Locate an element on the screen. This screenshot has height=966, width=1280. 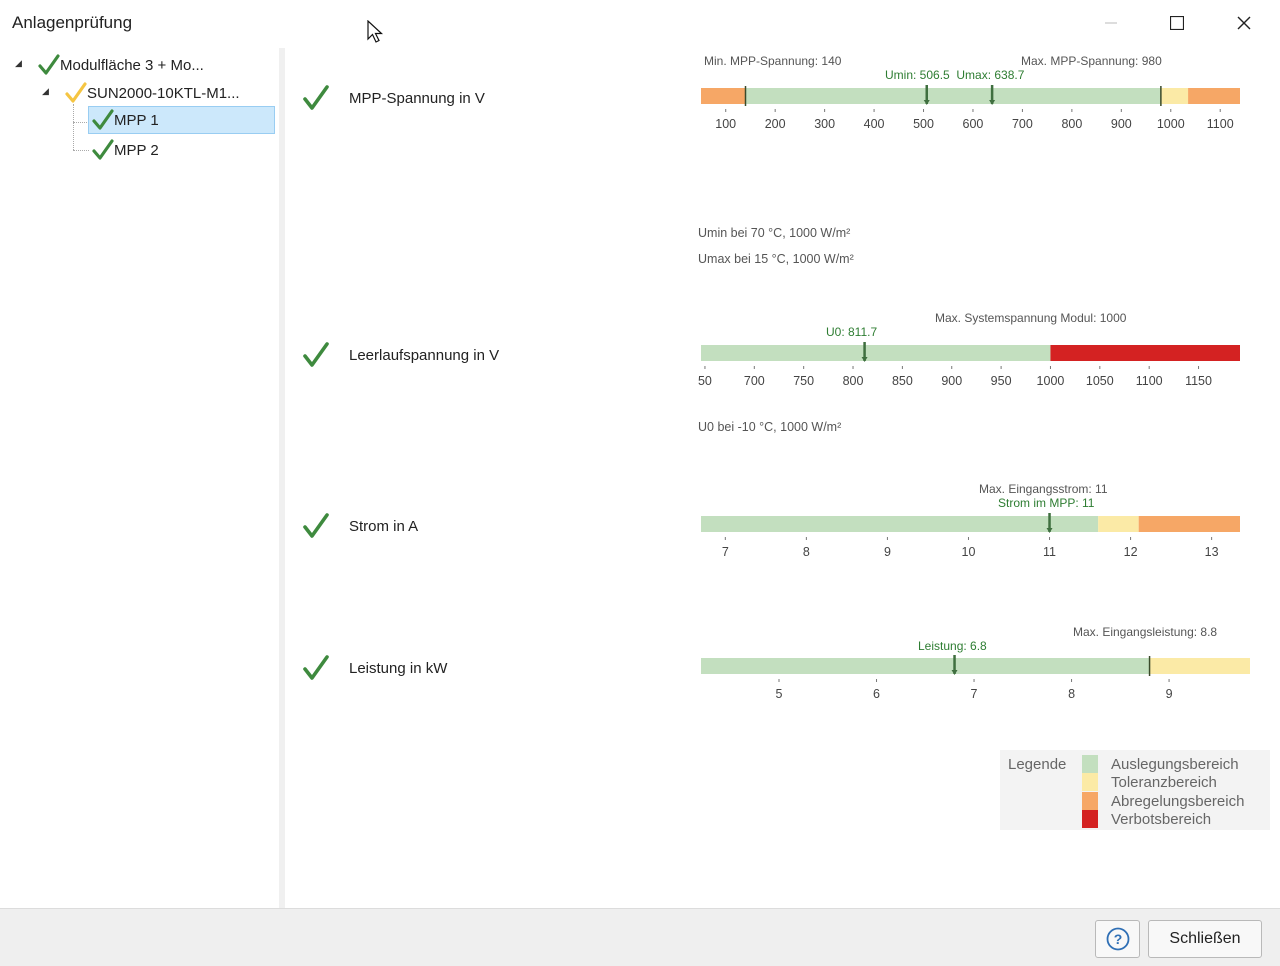
chart1-note-u0: U0 bei -10 °C, 1000 W/m² is located at coordinates (770, 427).